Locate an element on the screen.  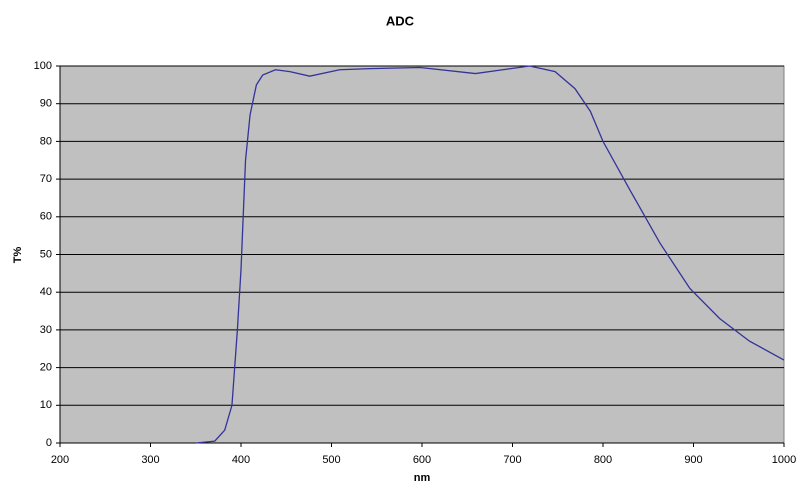
y-tick-label: 0 is located at coordinates (49, 443).